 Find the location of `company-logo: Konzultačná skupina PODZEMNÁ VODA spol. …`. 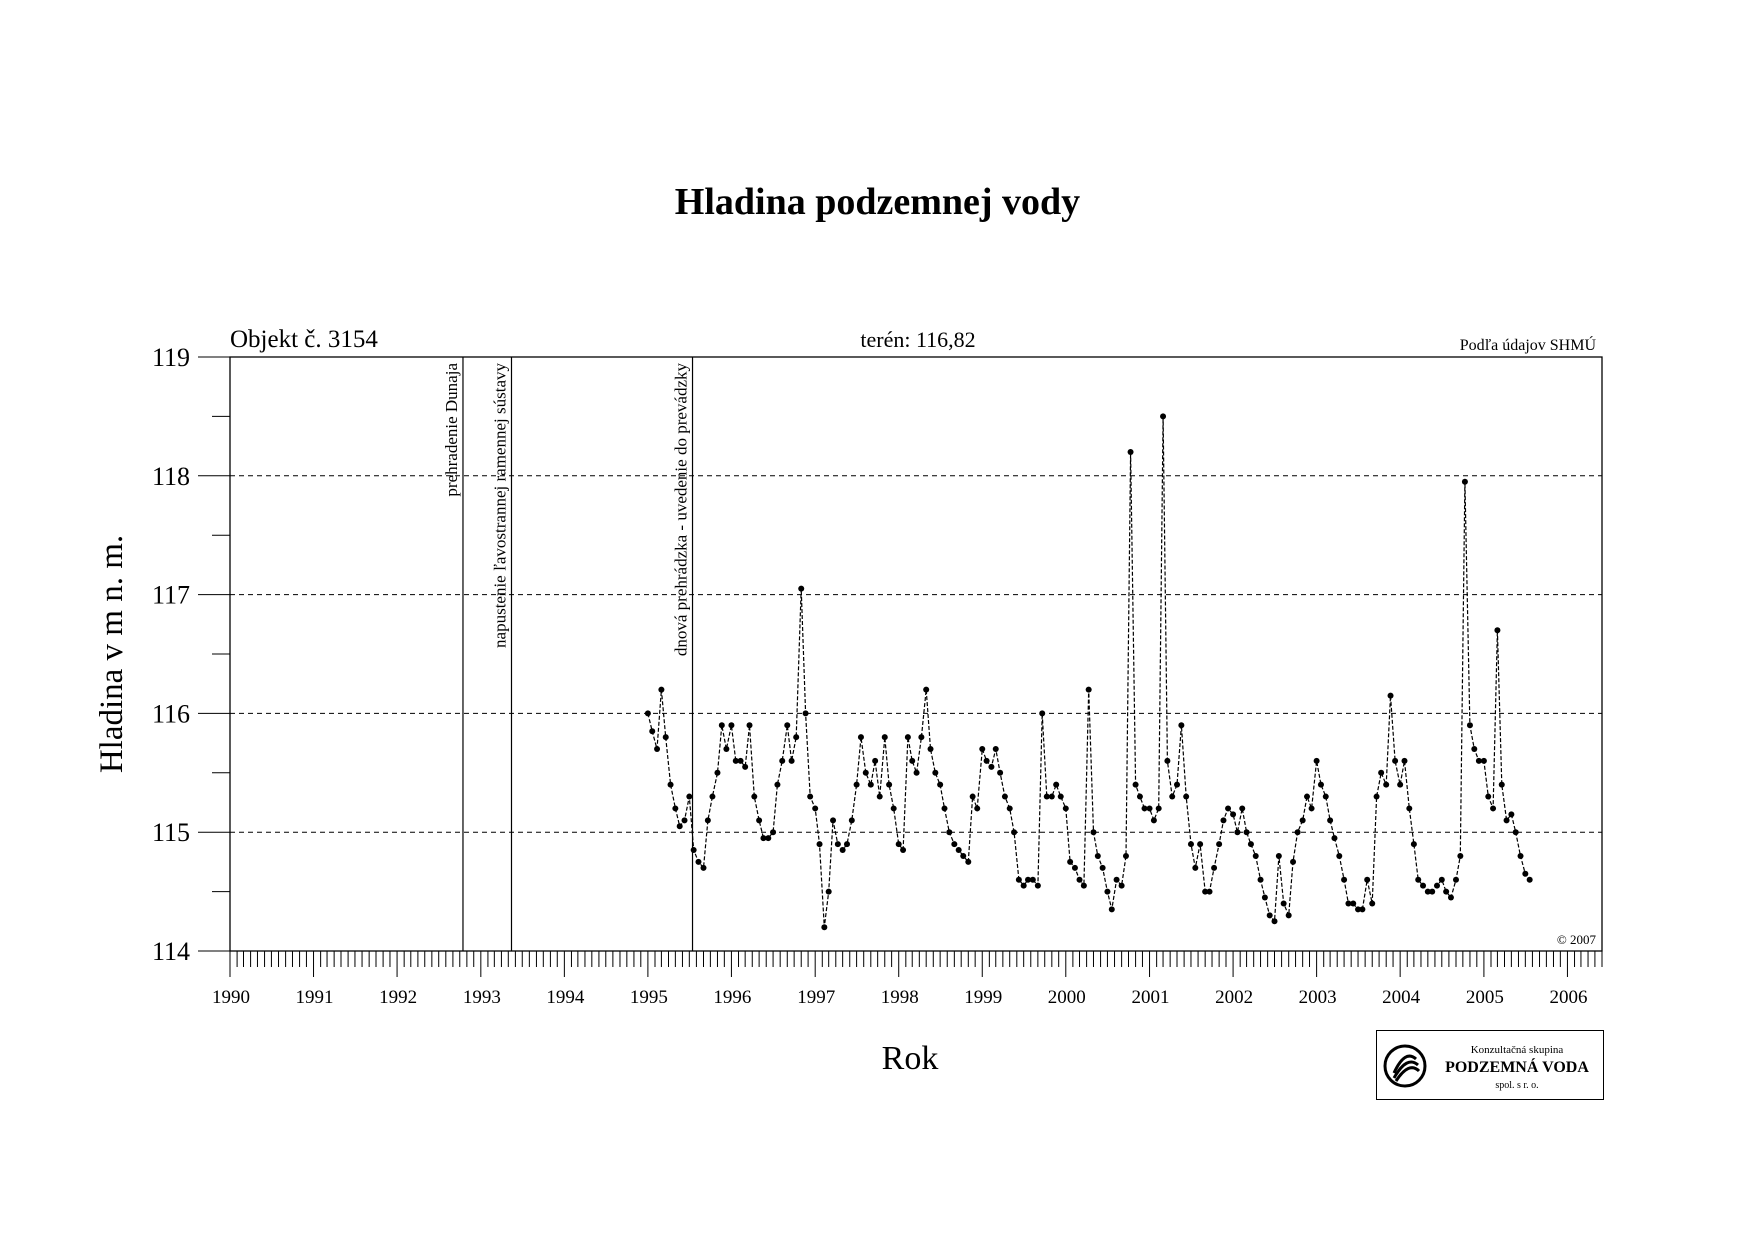

company-logo: Konzultačná skupina PODZEMNÁ VODA spol. … is located at coordinates (1490, 1065).